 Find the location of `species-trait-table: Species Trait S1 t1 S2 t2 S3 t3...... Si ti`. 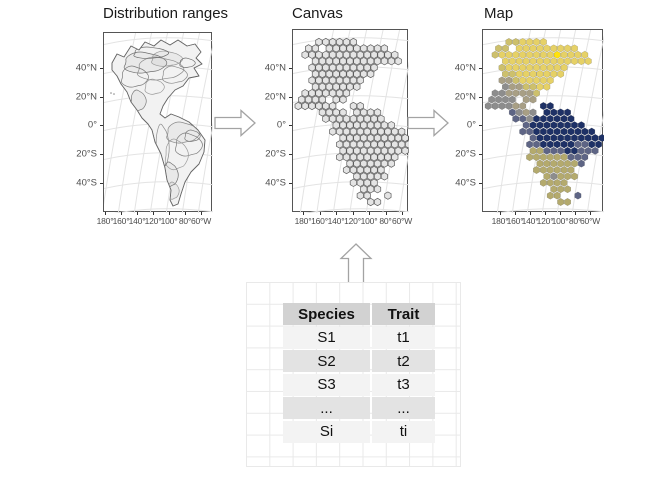

species-trait-table: Species Trait S1 t1 S2 t2 S3 t3...... Si ti is located at coordinates (359, 373).